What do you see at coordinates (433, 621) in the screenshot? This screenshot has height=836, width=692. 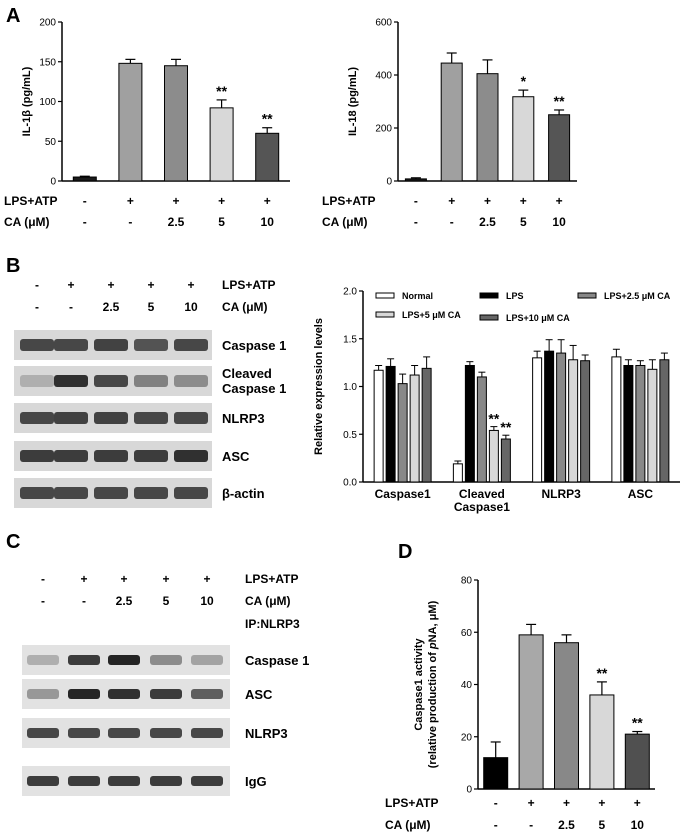 I see `y-axis-label-part: NA, μM)` at bounding box center [433, 621].